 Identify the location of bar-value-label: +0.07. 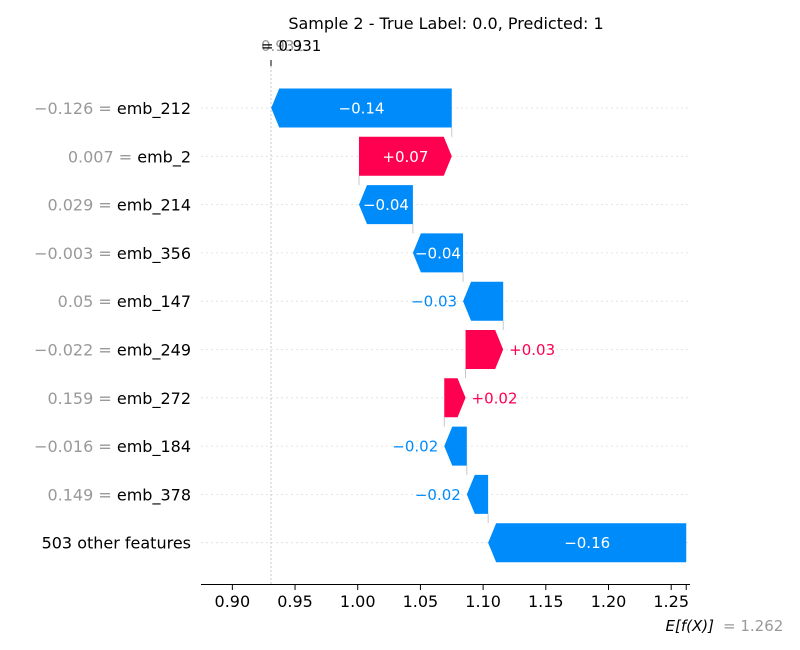
(405, 157).